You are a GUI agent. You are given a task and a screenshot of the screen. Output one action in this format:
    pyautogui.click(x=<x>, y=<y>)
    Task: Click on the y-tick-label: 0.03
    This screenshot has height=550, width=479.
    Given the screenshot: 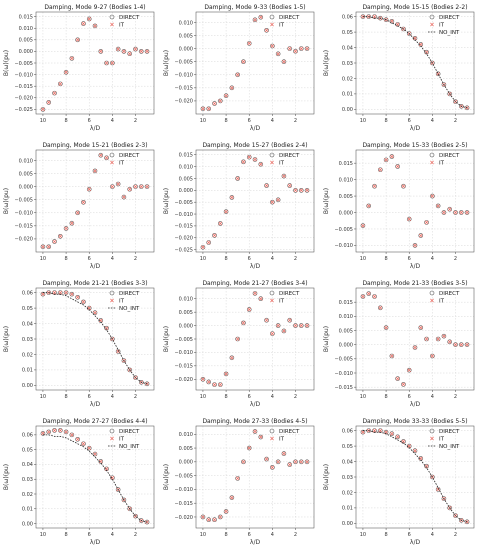 What is the action you would take?
    pyautogui.click(x=27, y=480)
    